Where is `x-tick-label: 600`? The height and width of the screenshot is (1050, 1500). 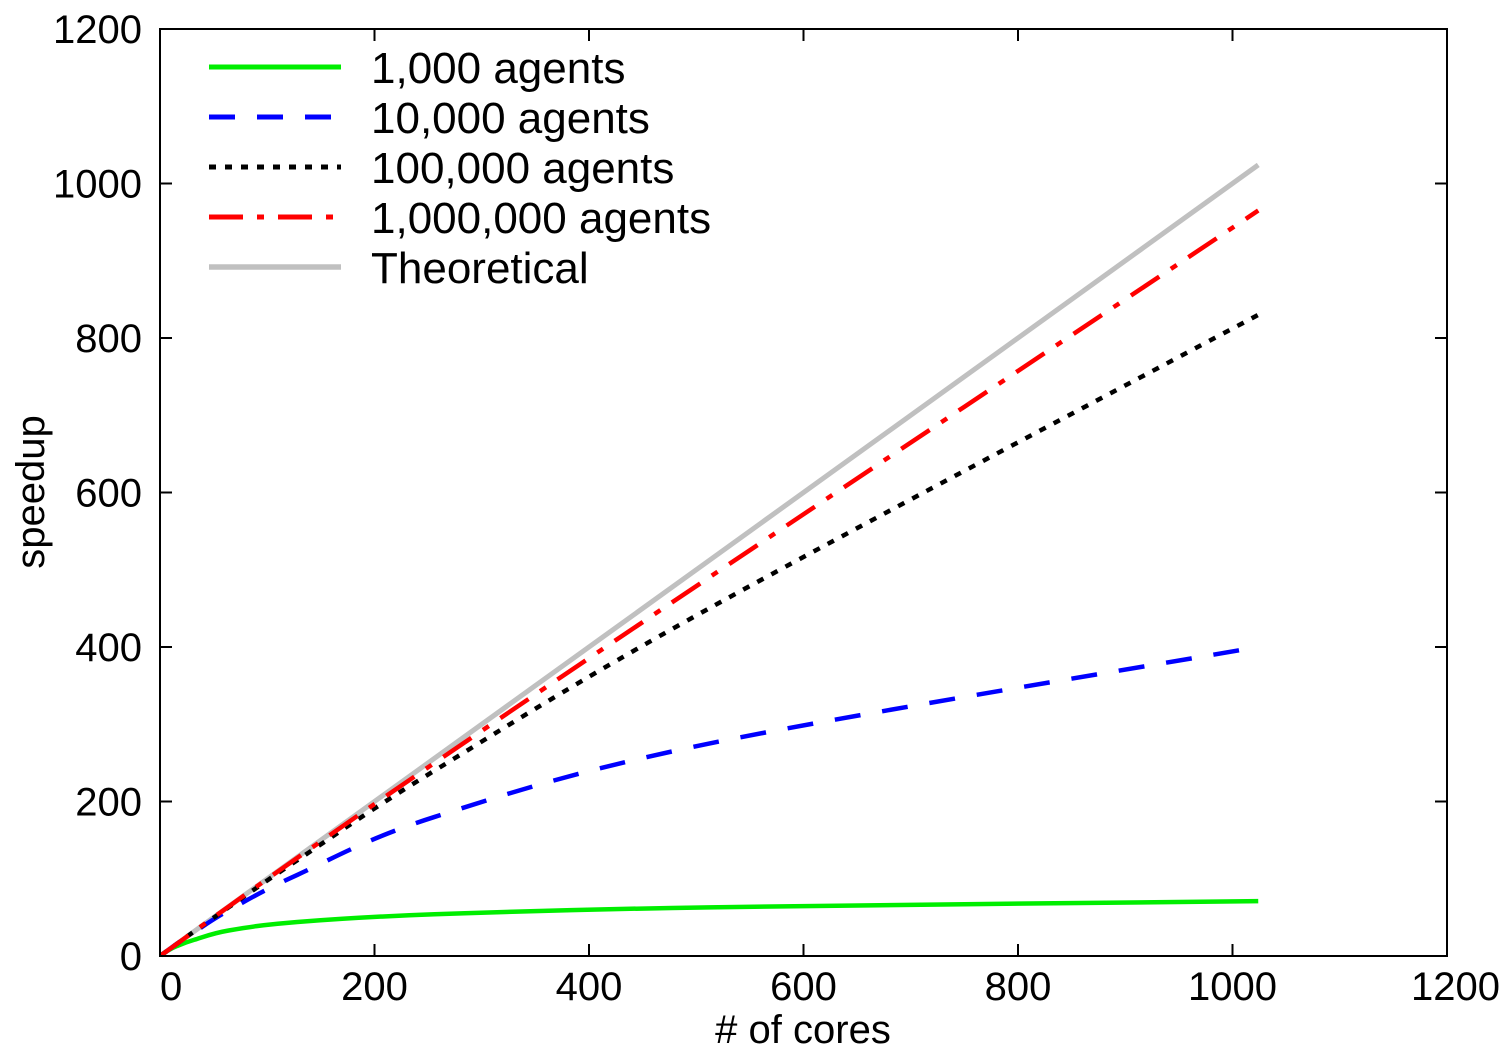
x-tick-label: 600 is located at coordinates (803, 987).